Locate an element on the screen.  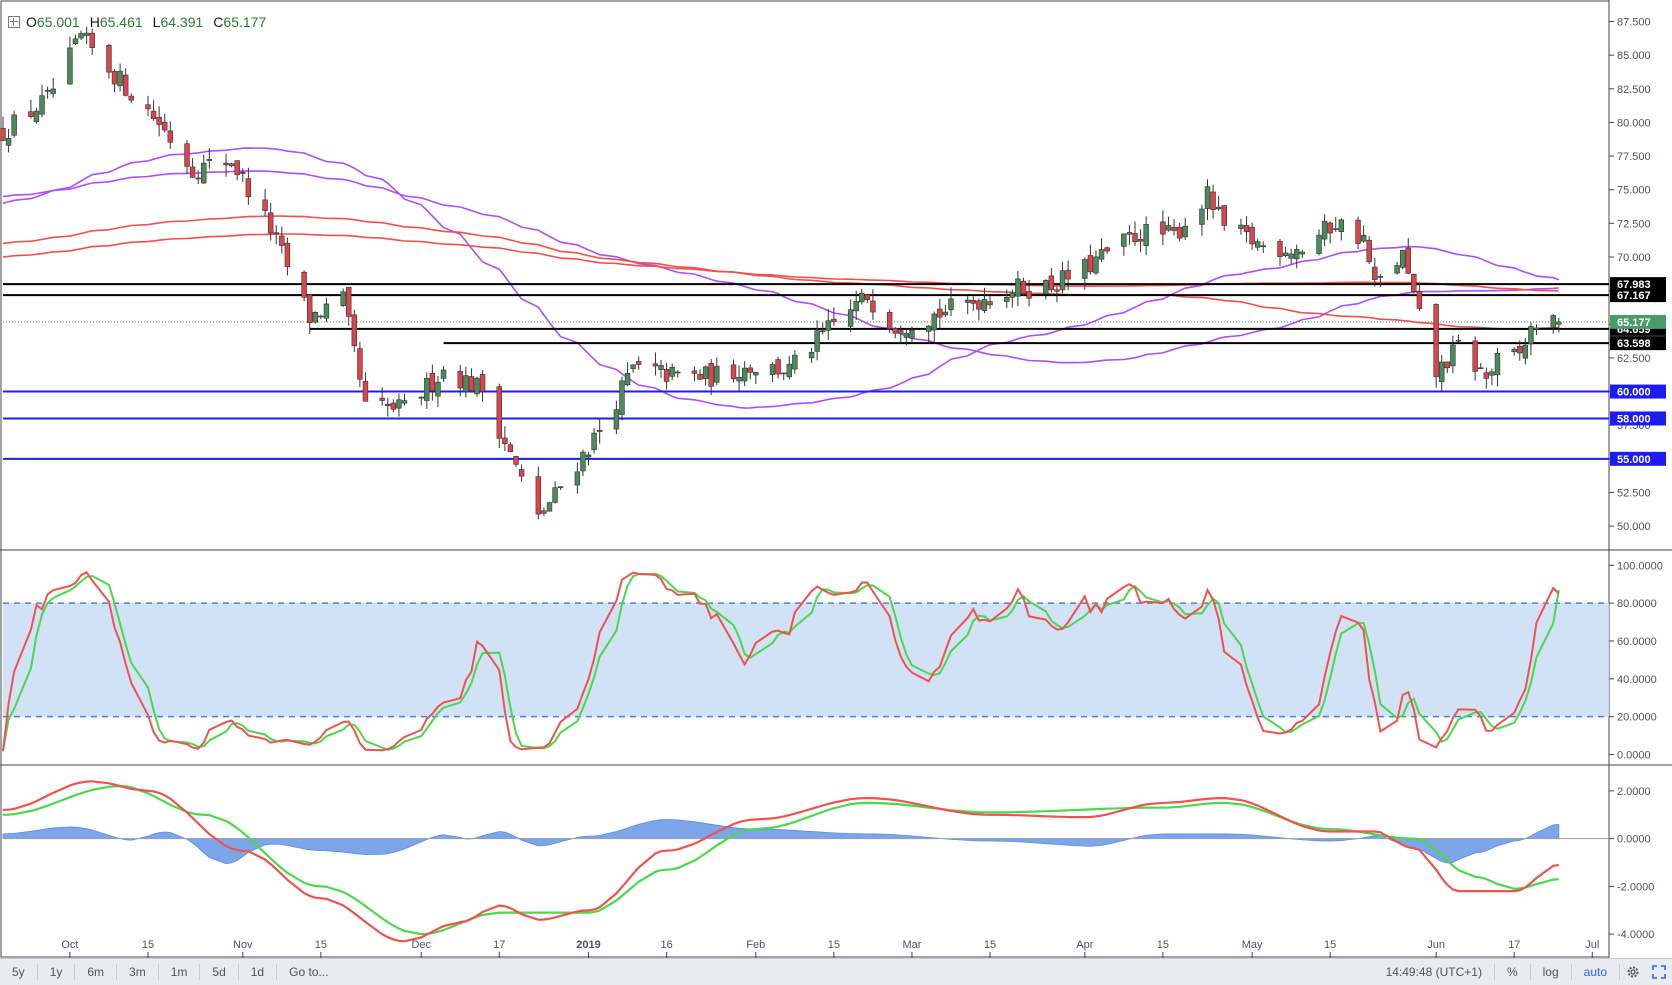
range-5y-button: 5y is located at coordinates (18, 972).